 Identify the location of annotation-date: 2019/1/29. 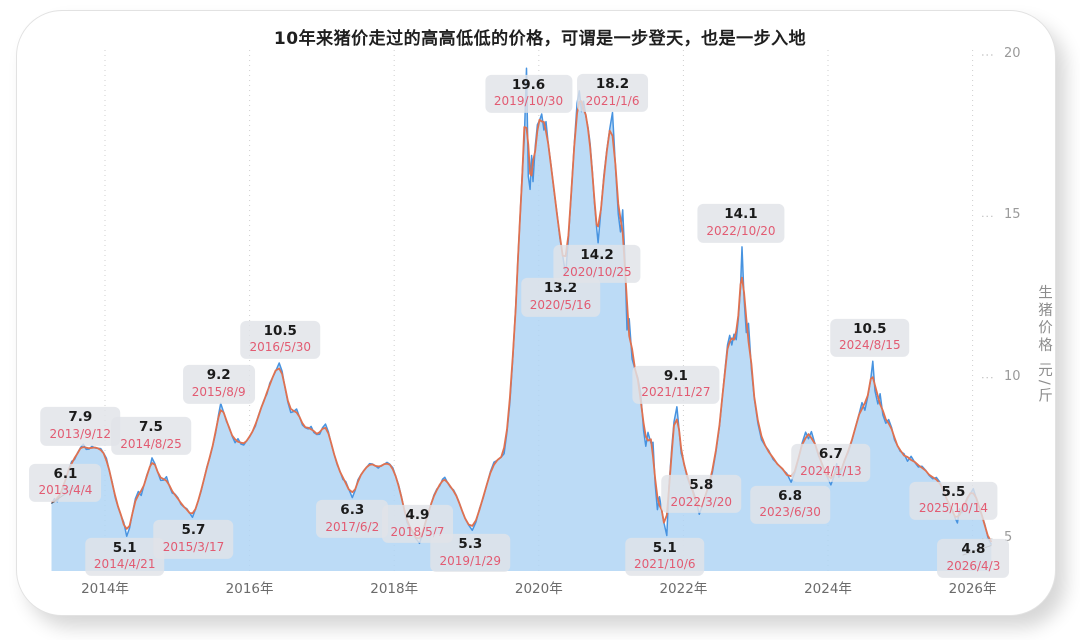
(470, 560).